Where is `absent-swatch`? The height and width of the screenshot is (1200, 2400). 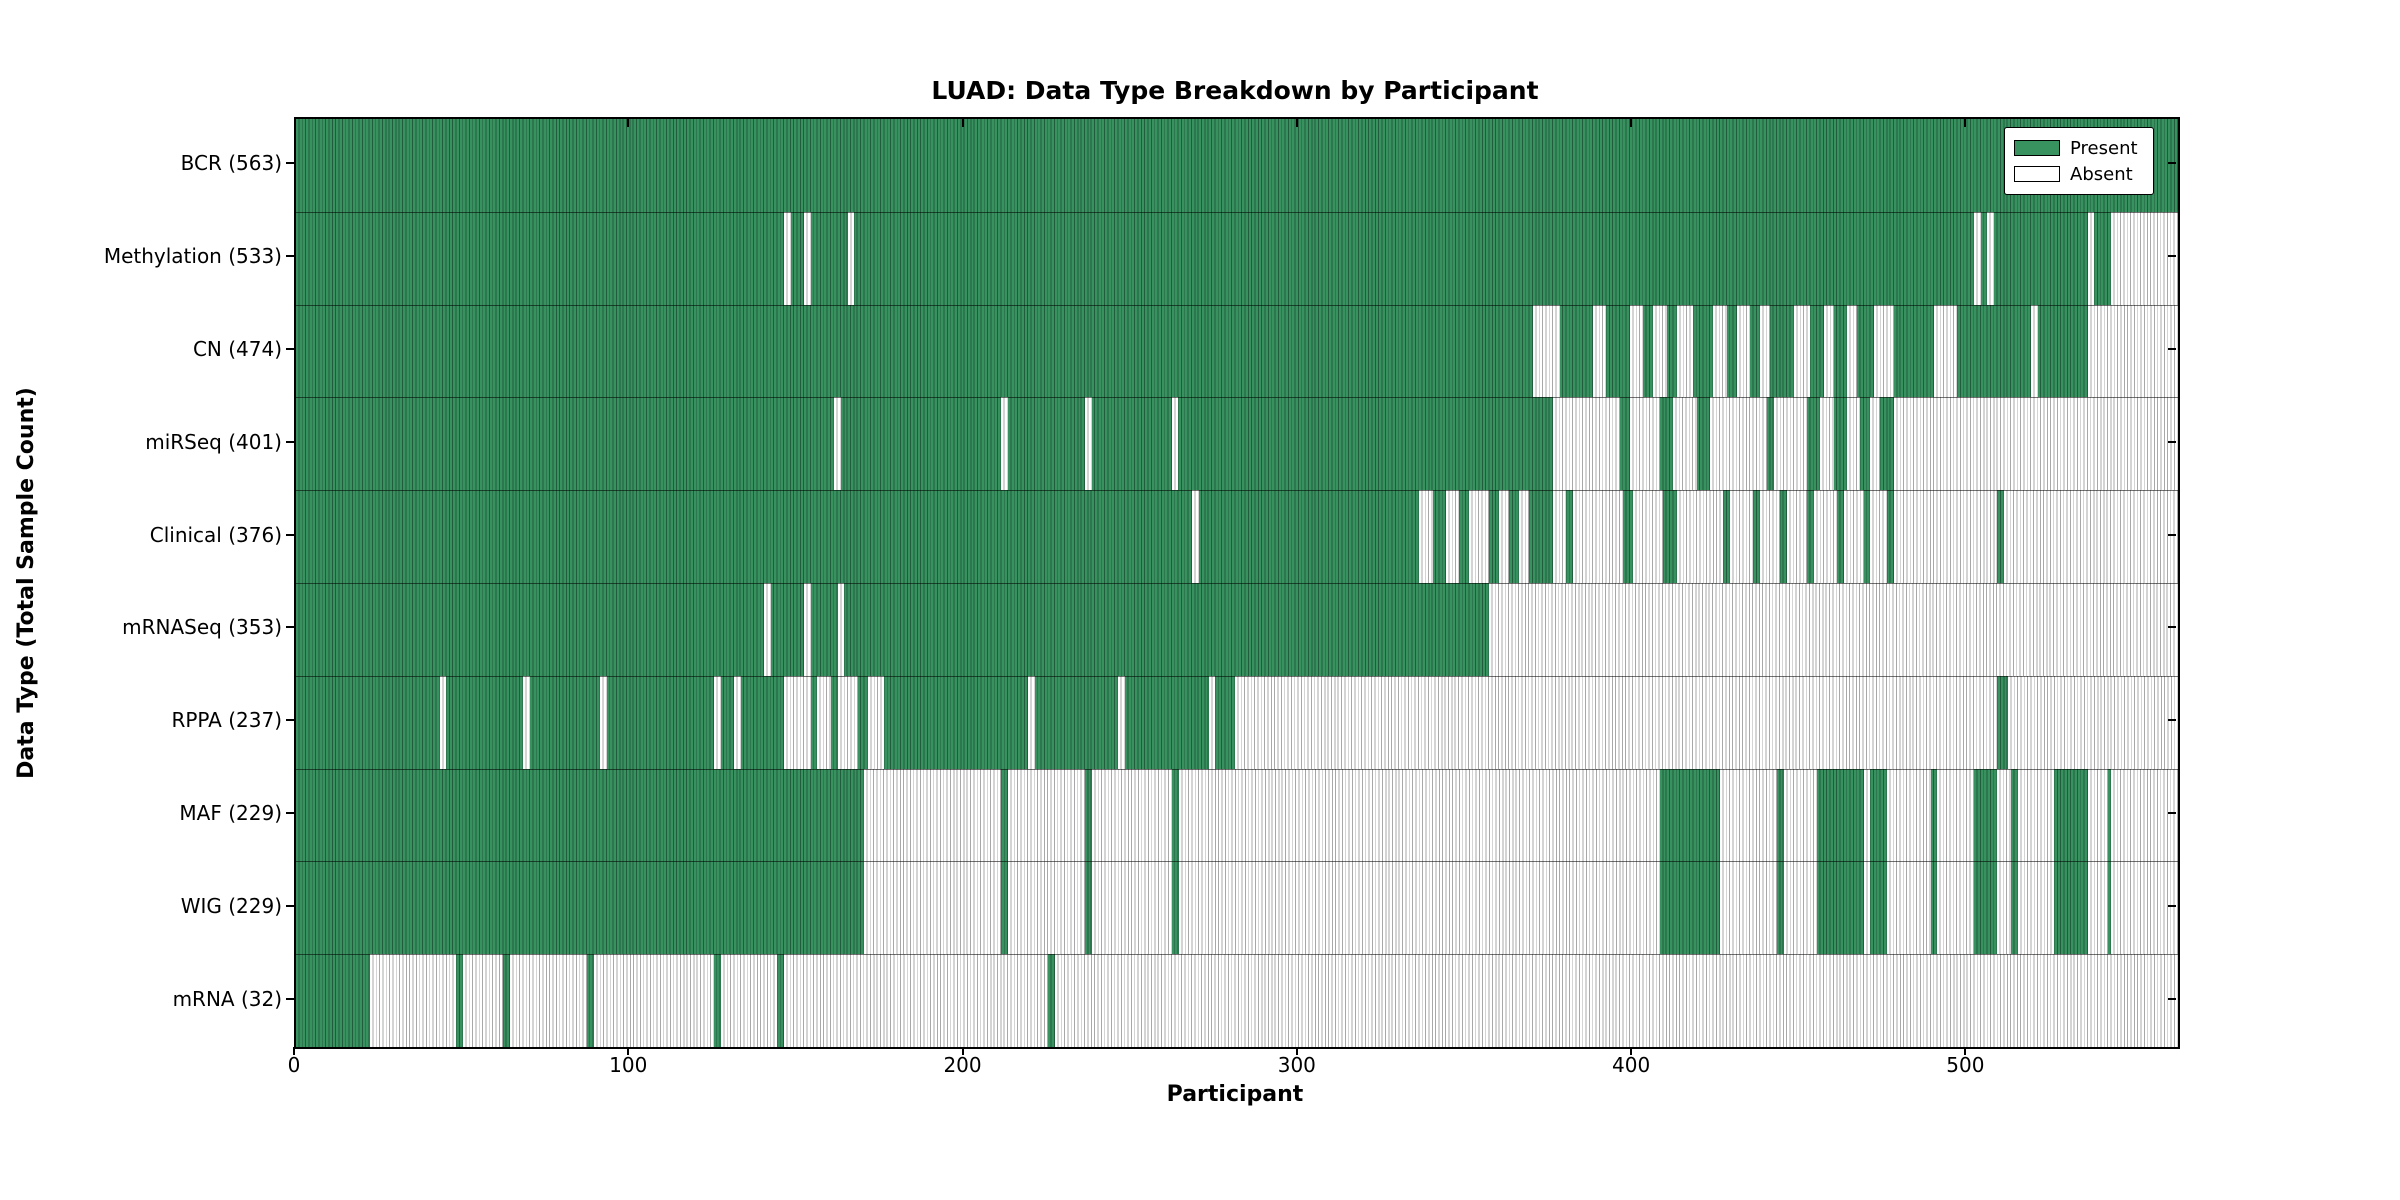 absent-swatch is located at coordinates (2037, 174).